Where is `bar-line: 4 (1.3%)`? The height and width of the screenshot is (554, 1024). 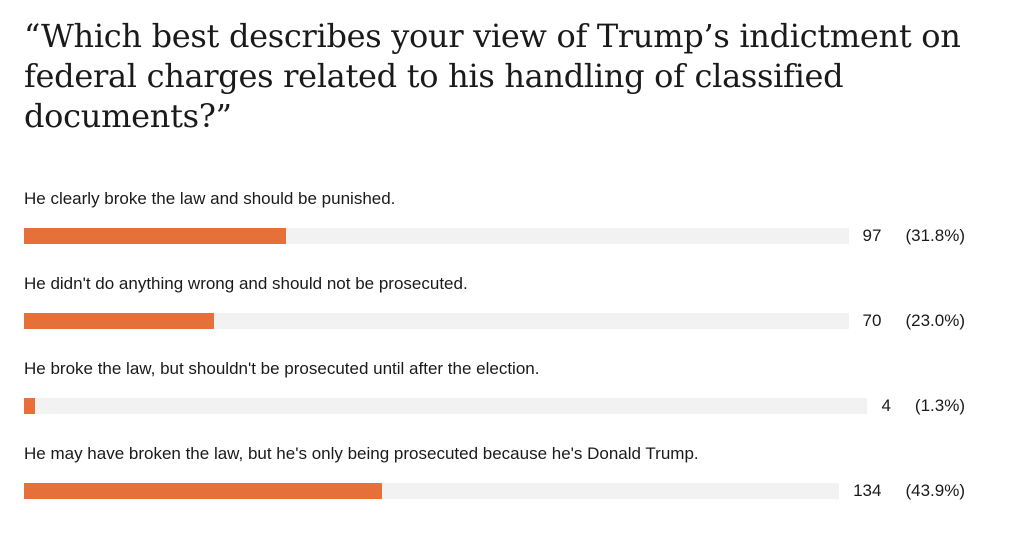
bar-line: 4 (1.3%) is located at coordinates (494, 406).